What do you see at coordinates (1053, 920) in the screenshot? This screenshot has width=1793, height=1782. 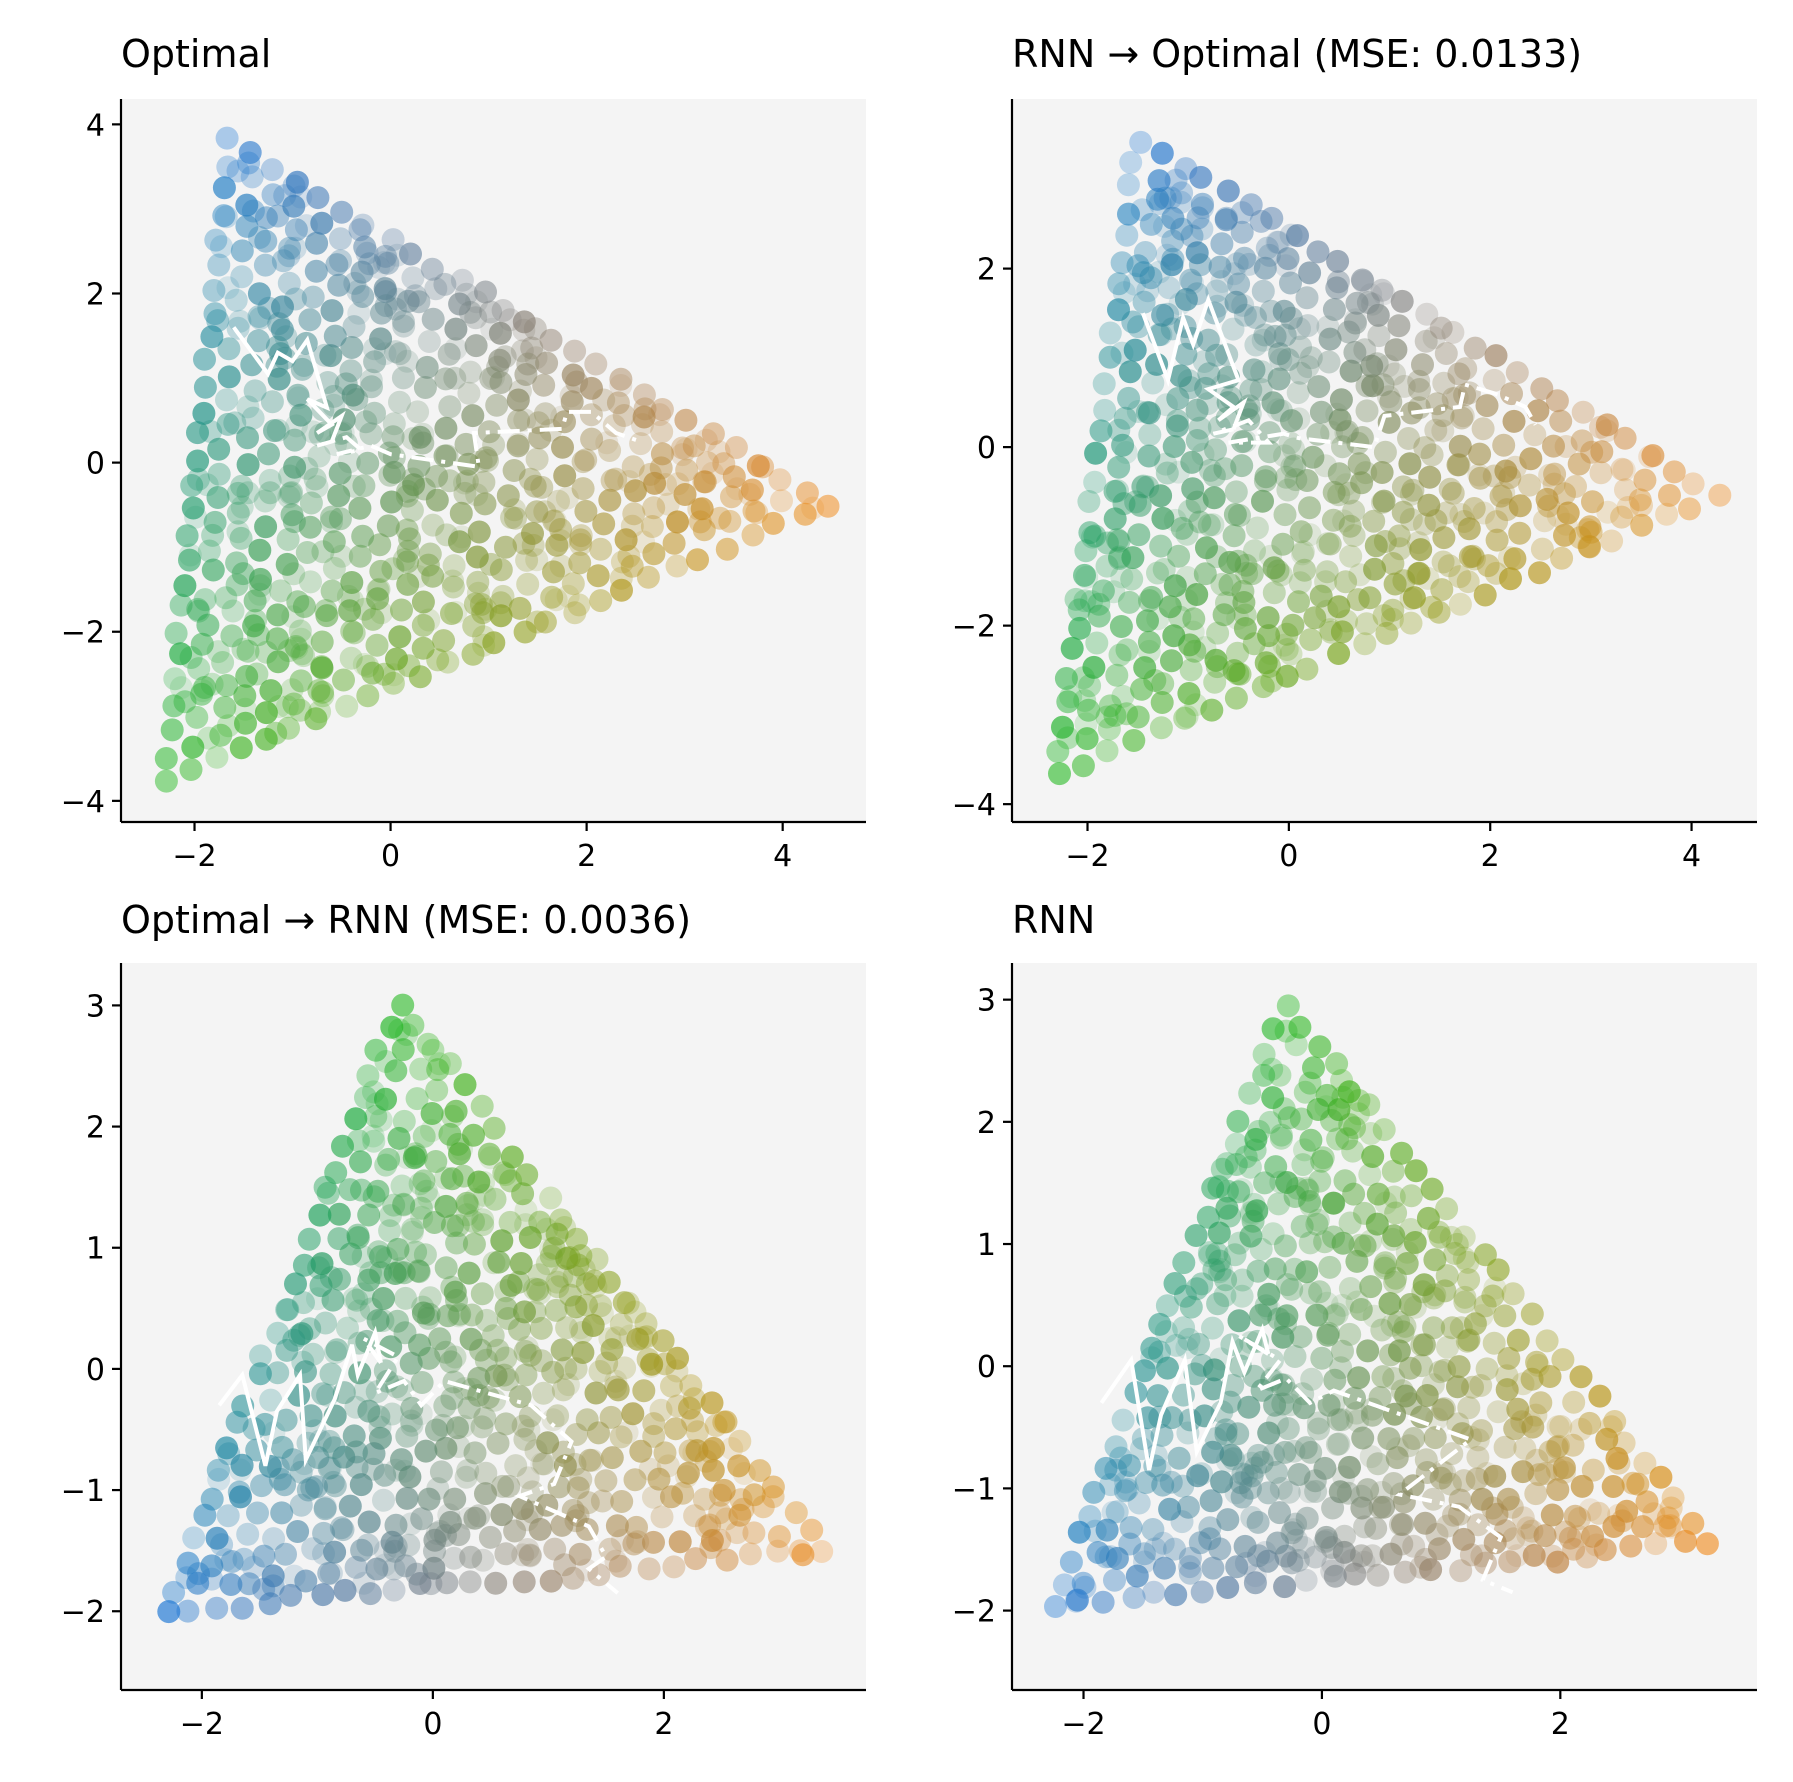 I see `panel-title: RNN` at bounding box center [1053, 920].